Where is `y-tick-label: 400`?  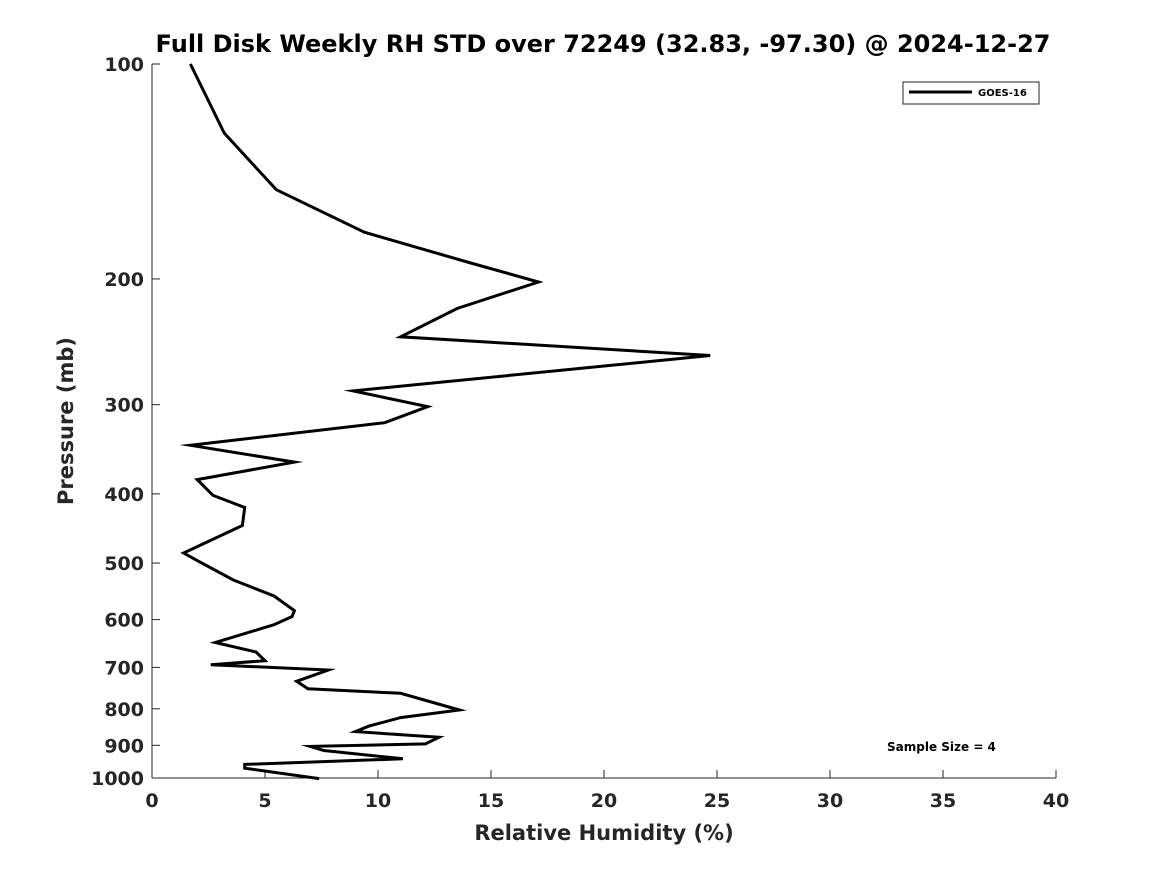 y-tick-label: 400 is located at coordinates (124, 495).